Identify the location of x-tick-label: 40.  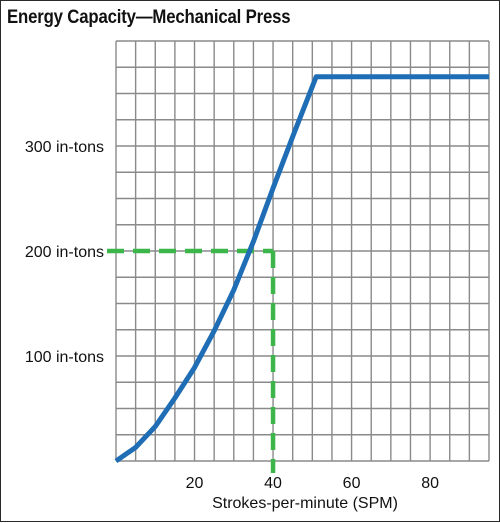
(273, 483).